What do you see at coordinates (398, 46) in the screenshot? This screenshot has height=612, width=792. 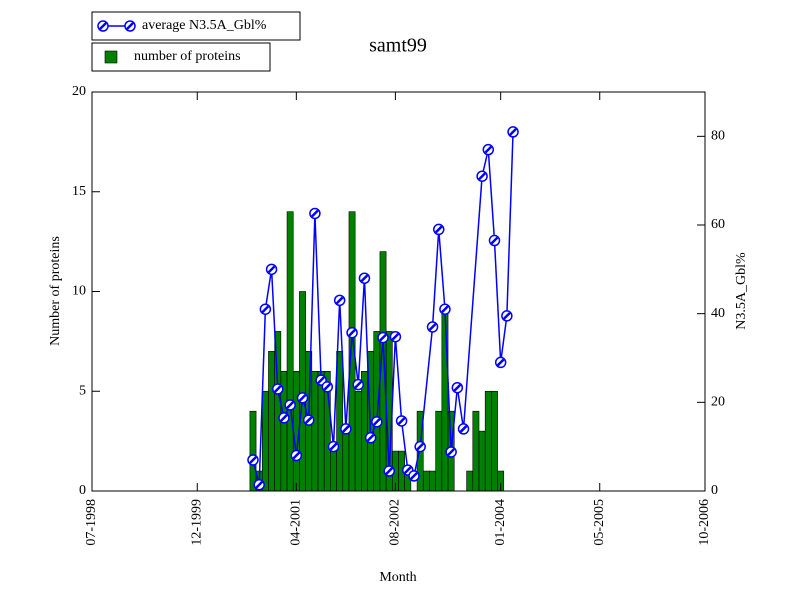 I see `chart-title: samt99` at bounding box center [398, 46].